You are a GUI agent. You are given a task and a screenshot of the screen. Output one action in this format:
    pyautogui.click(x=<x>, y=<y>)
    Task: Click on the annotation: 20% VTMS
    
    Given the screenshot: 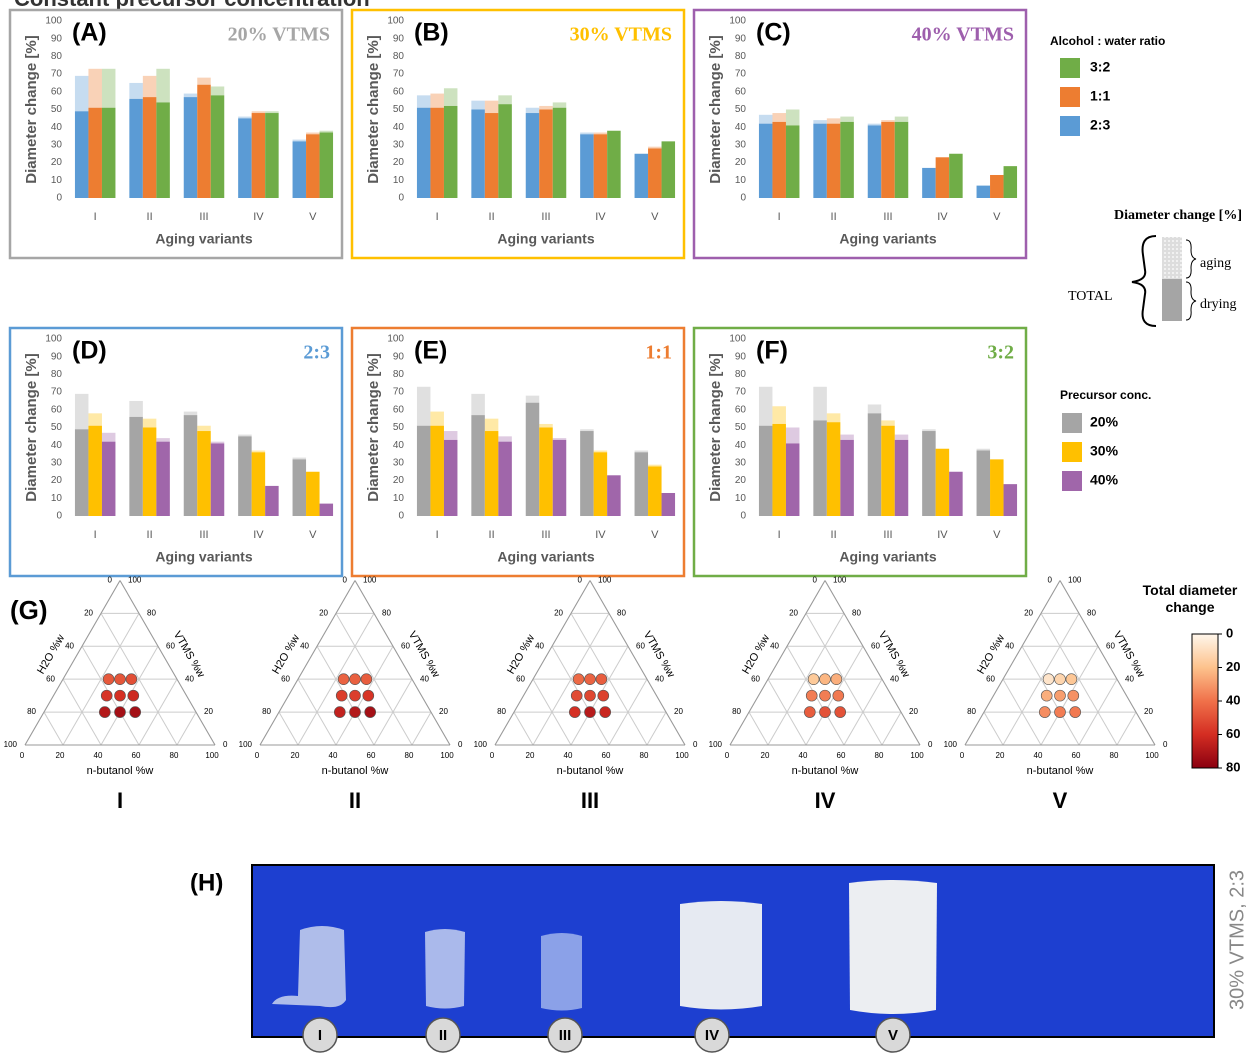 What is the action you would take?
    pyautogui.click(x=279, y=35)
    